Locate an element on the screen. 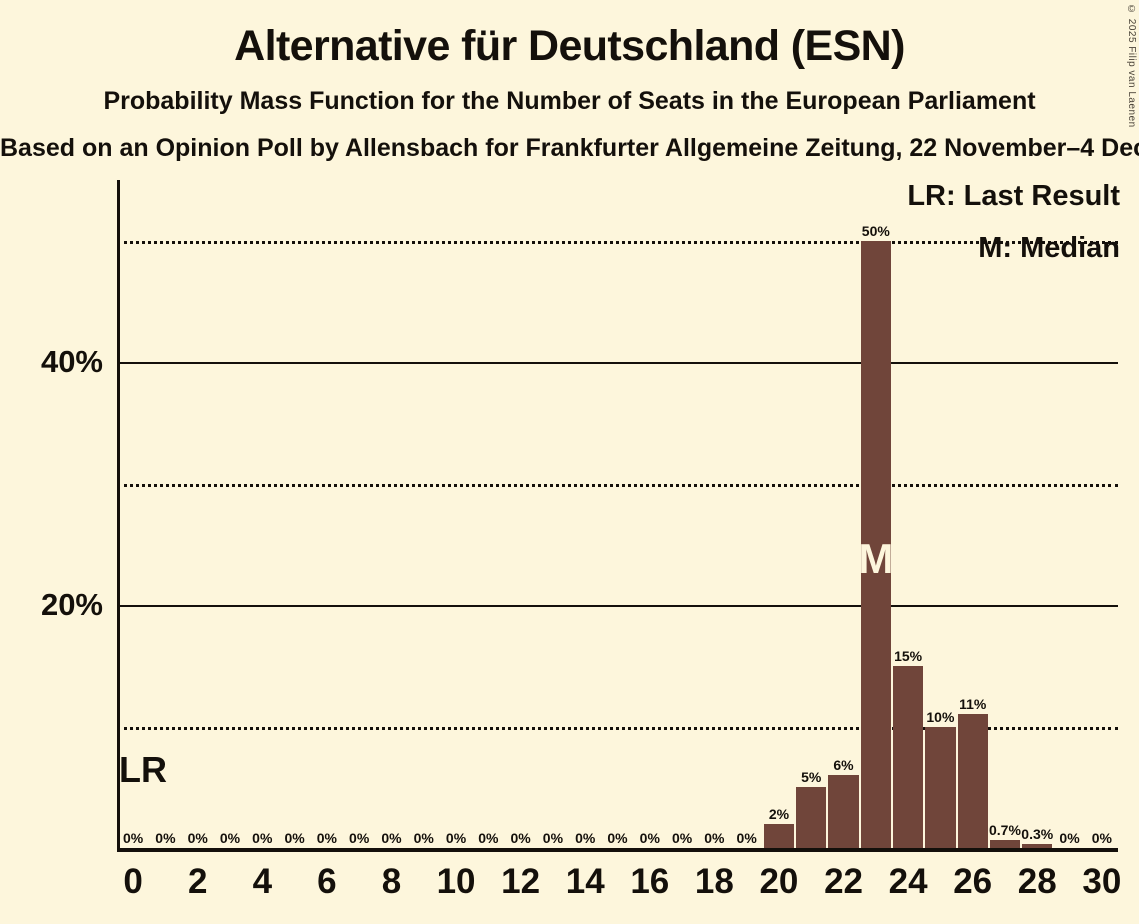 This screenshot has width=1139, height=924. bar-seat-24: 15% is located at coordinates (908, 748).